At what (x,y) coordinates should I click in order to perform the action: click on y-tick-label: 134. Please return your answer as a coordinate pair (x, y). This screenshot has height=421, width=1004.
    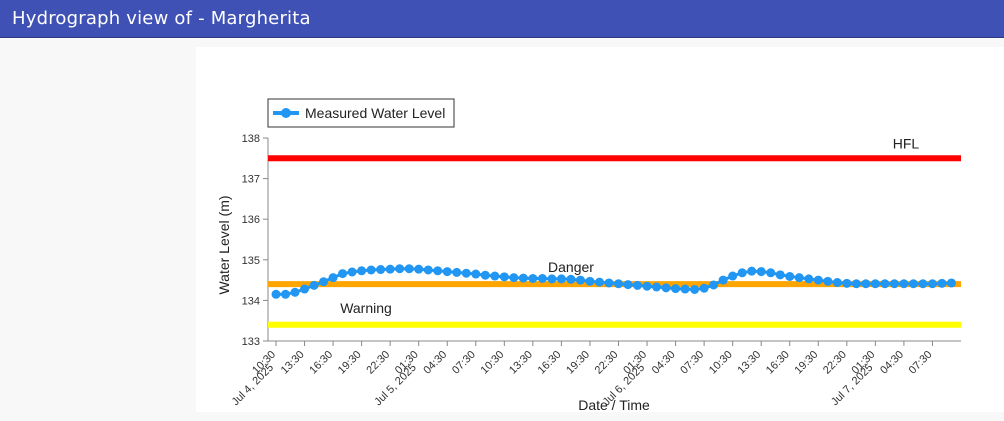
    Looking at the image, I should click on (251, 301).